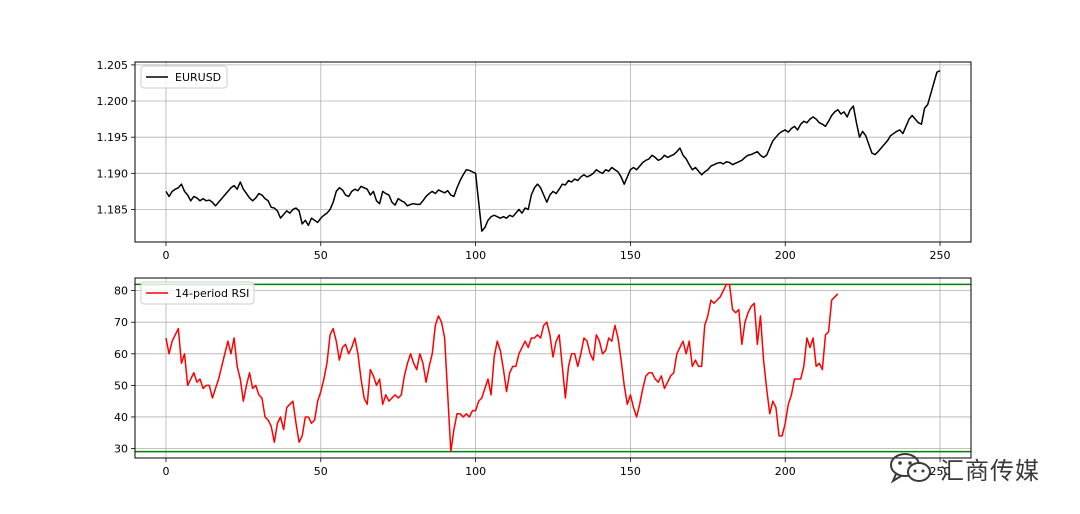 The image size is (1080, 514). I want to click on rsi-x-tick-label: 250, so click(940, 471).